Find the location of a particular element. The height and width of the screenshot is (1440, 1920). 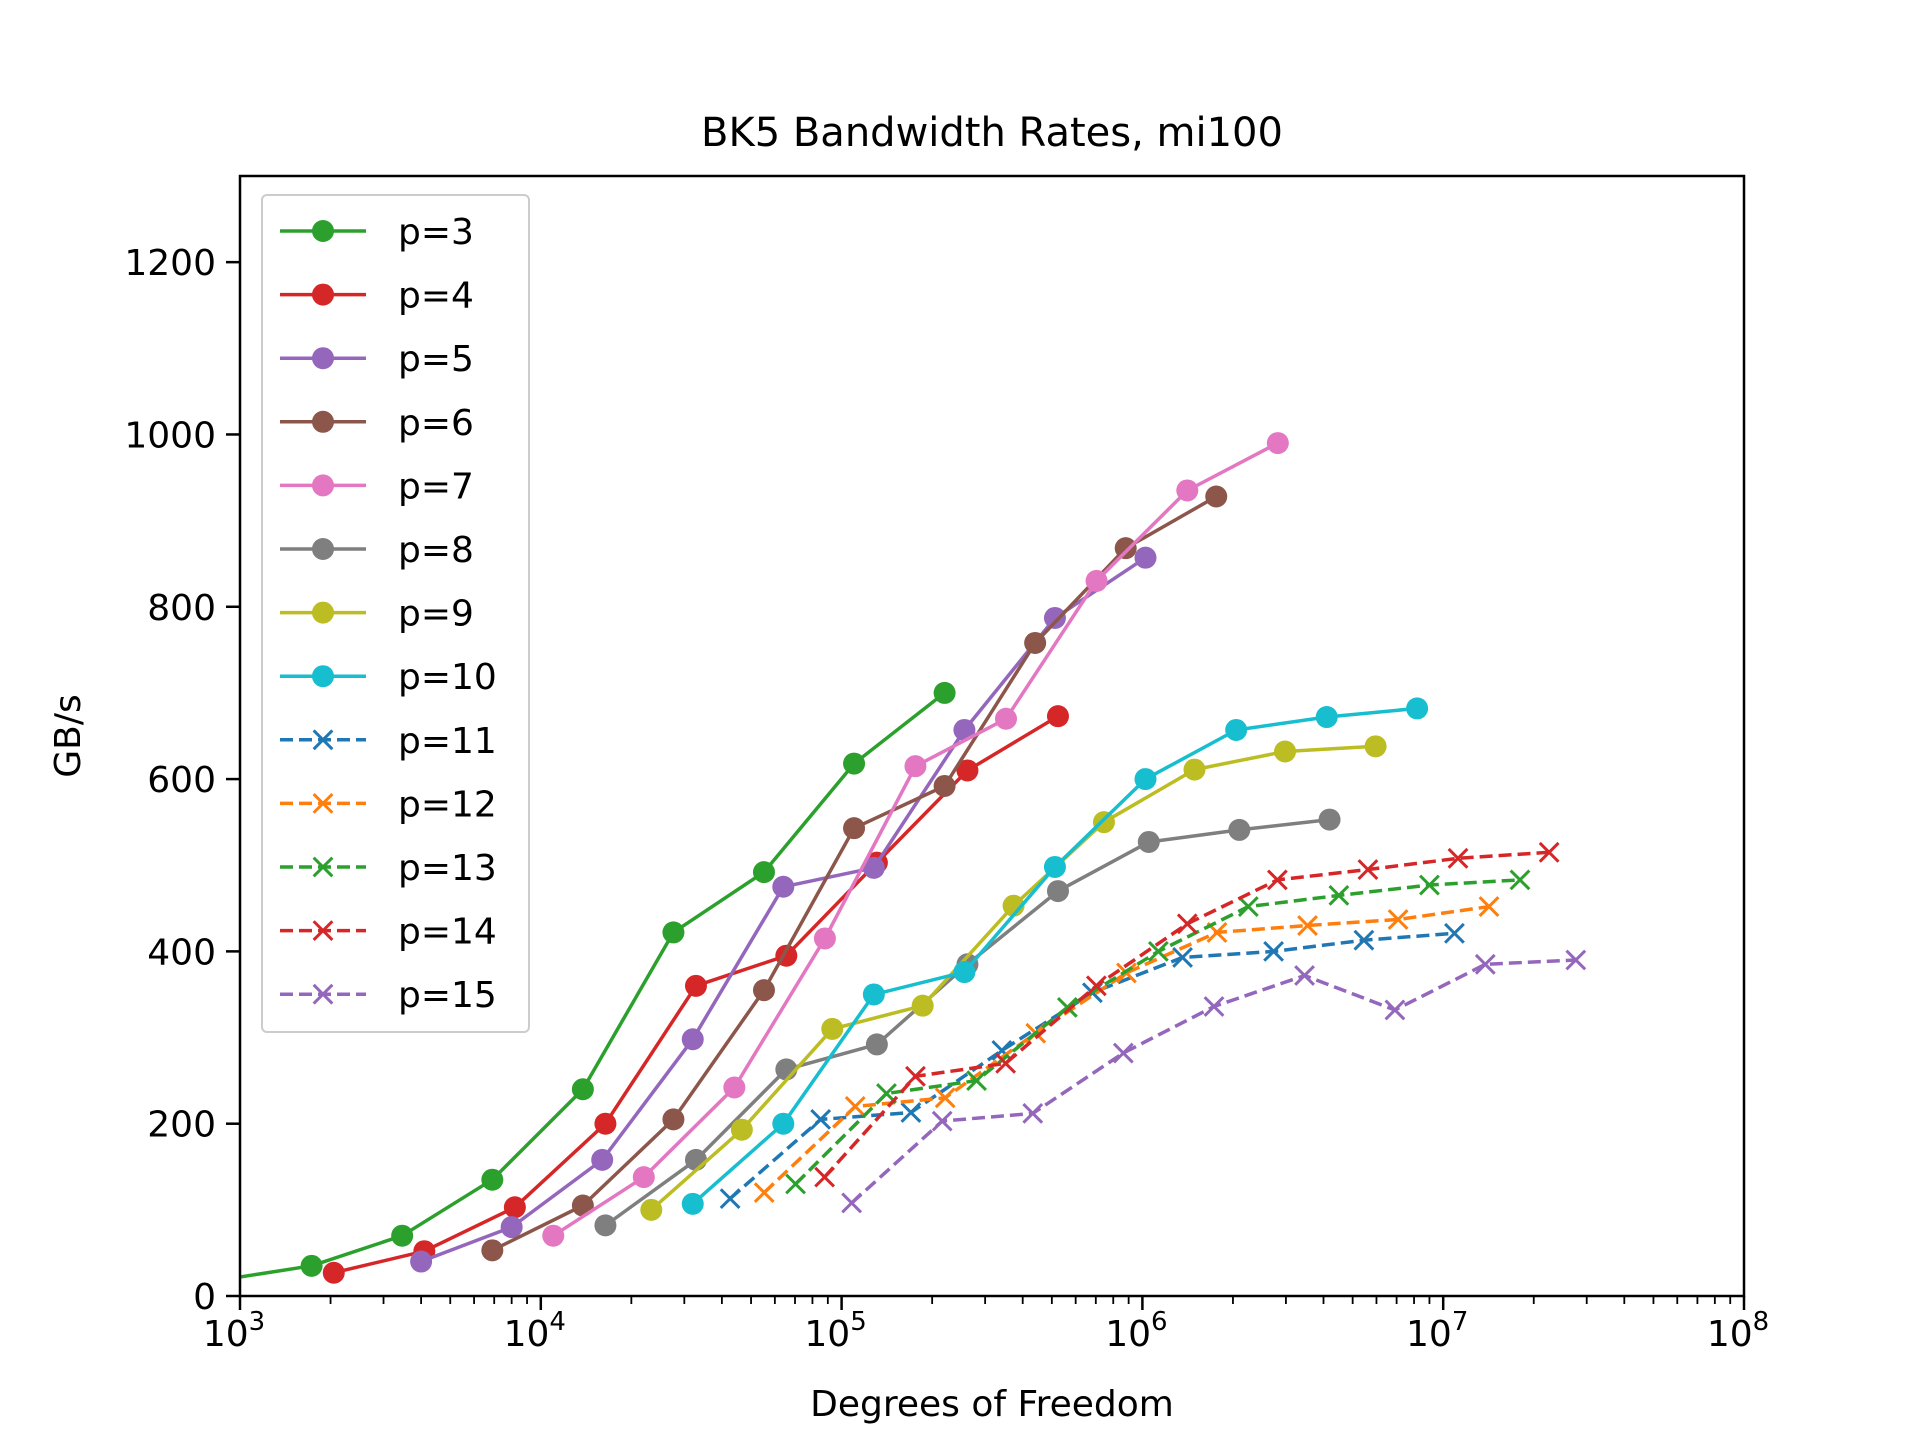

chart-title: BK5 Bandwidth Rates, mi100 is located at coordinates (992, 133).